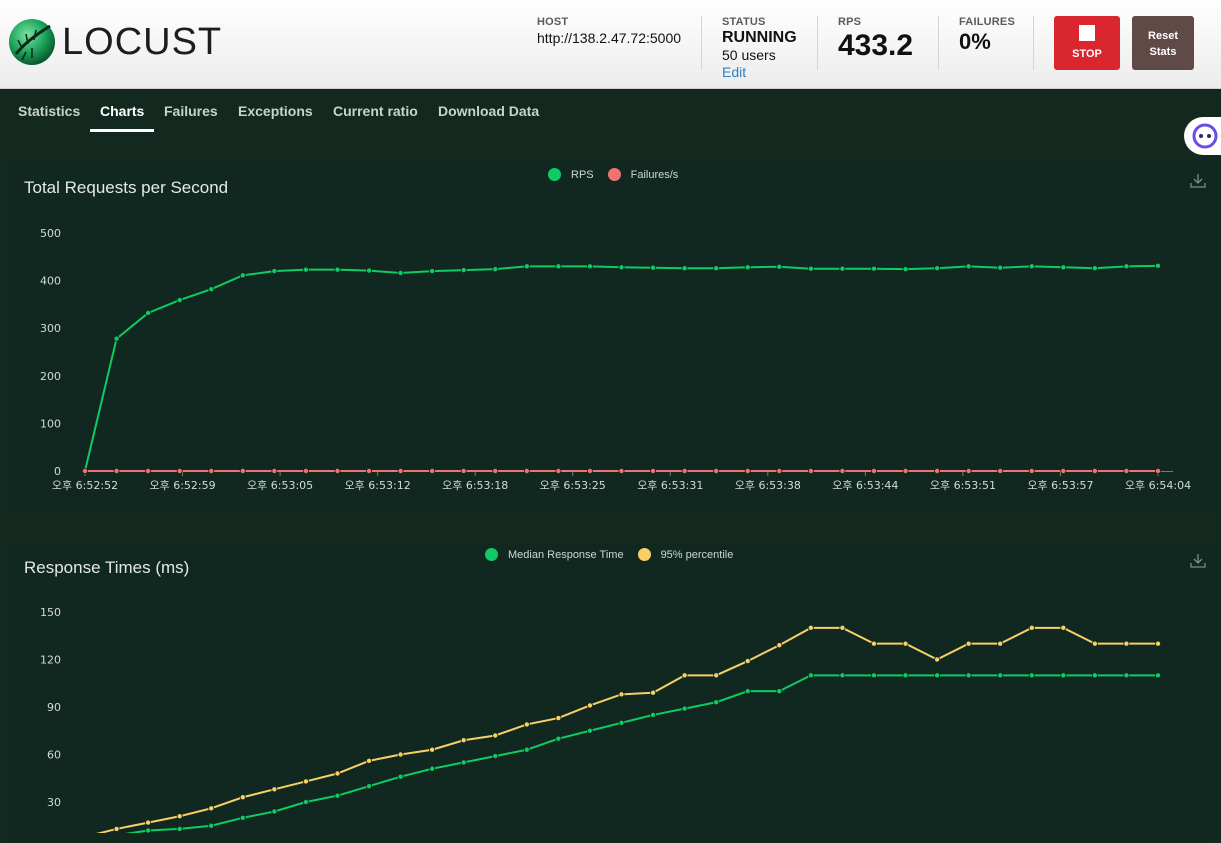  What do you see at coordinates (50, 328) in the screenshot?
I see `y-tick-label: 300` at bounding box center [50, 328].